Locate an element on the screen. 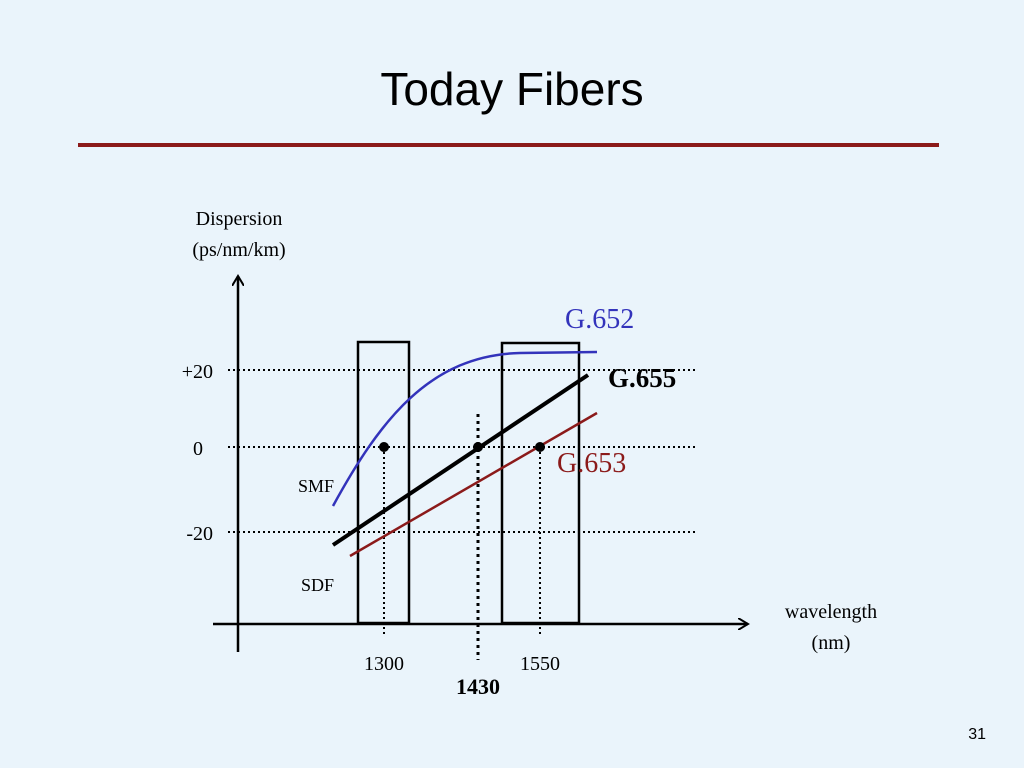 This screenshot has height=768, width=1024. x-axis-label-line1: wavelength is located at coordinates (831, 612).